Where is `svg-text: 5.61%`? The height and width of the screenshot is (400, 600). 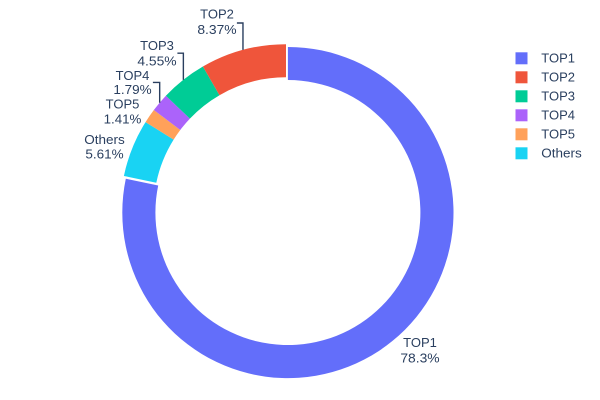
svg-text: 5.61% is located at coordinates (104, 153).